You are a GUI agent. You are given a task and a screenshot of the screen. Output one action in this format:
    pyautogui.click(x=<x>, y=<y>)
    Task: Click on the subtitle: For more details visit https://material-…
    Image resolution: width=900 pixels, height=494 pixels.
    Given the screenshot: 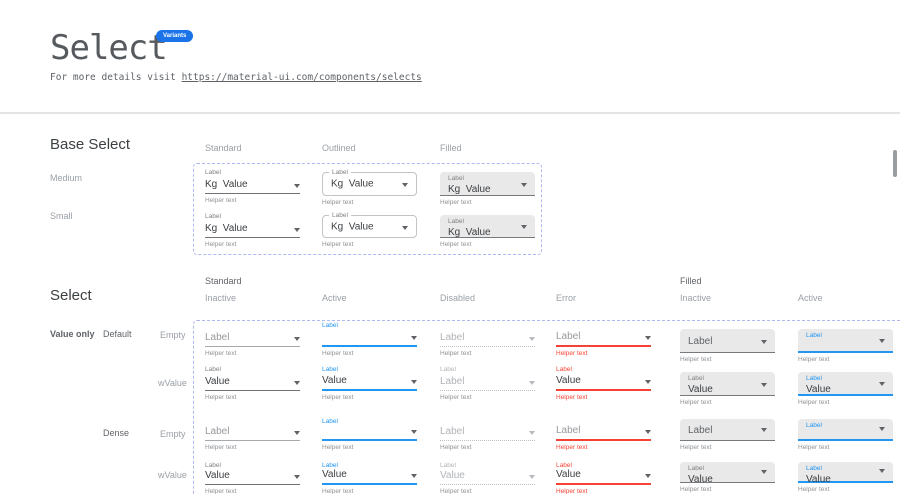 What is the action you would take?
    pyautogui.click(x=236, y=77)
    